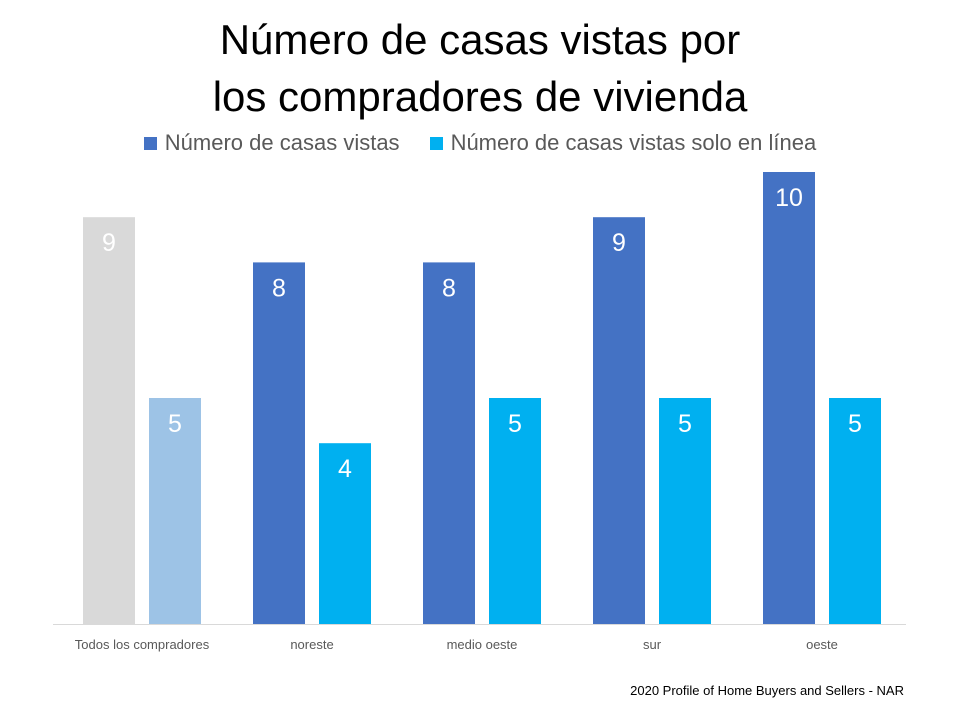 Image resolution: width=960 pixels, height=720 pixels. I want to click on data-label-total-2: 8, so click(449, 288).